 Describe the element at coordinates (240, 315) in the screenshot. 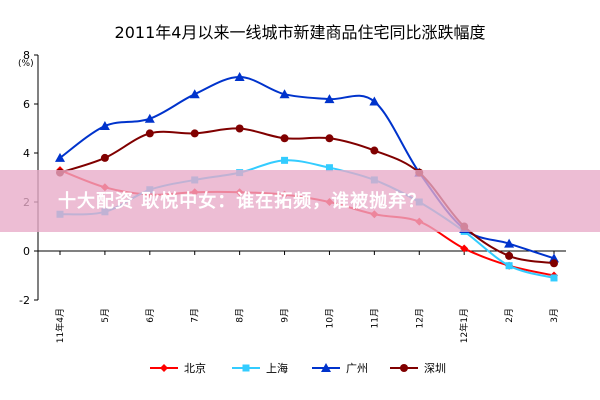

I see `x-tick-label: 8月` at that location.